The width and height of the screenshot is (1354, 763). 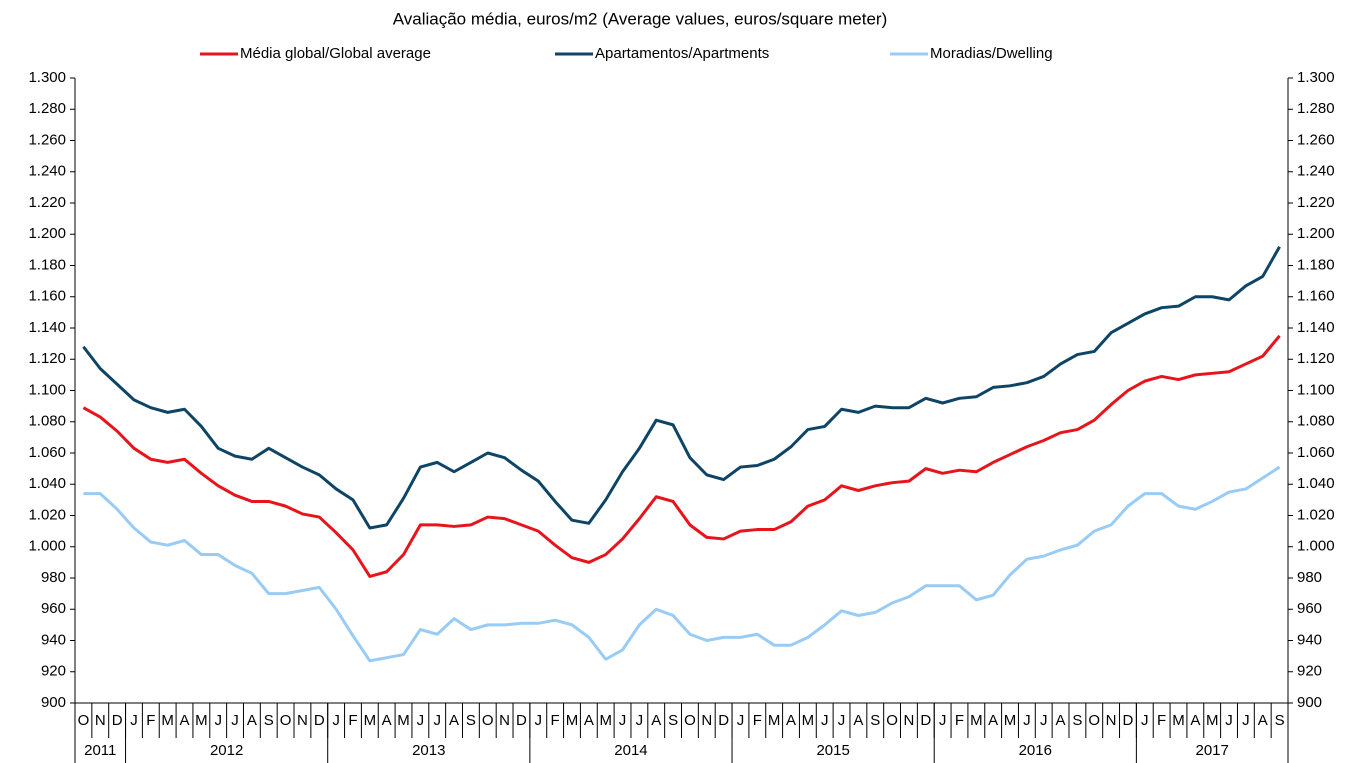 What do you see at coordinates (47, 77) in the screenshot?
I see `y-tick-label: 1.300` at bounding box center [47, 77].